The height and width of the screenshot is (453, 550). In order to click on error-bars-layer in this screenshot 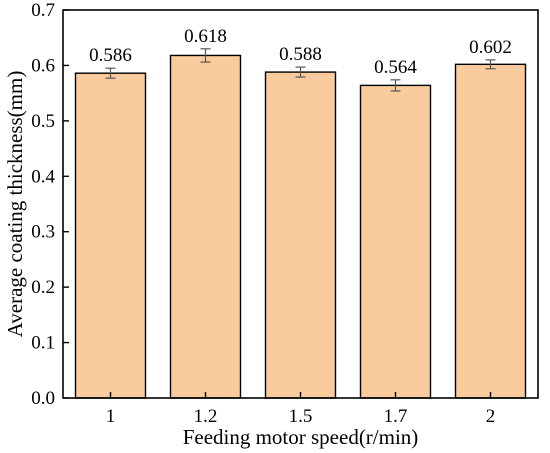, I will do `click(300, 70)`.